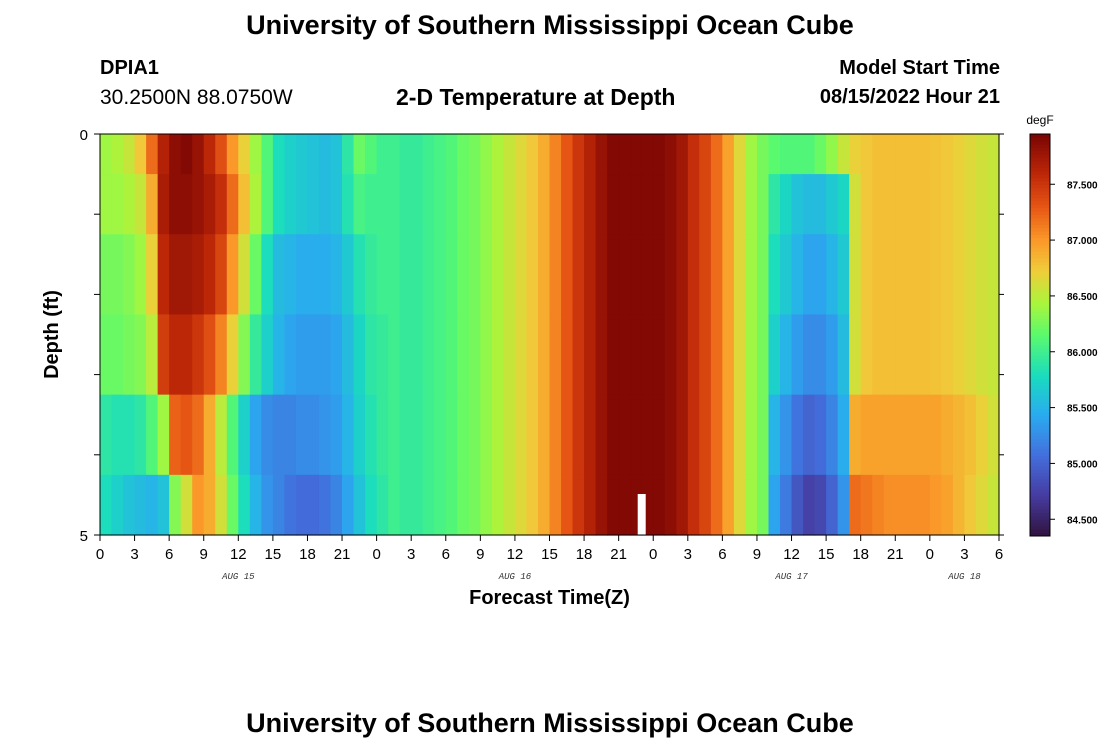 This screenshot has width=1100, height=750. Describe the element at coordinates (860, 554) in the screenshot. I see `x-tick-label: 18` at that location.